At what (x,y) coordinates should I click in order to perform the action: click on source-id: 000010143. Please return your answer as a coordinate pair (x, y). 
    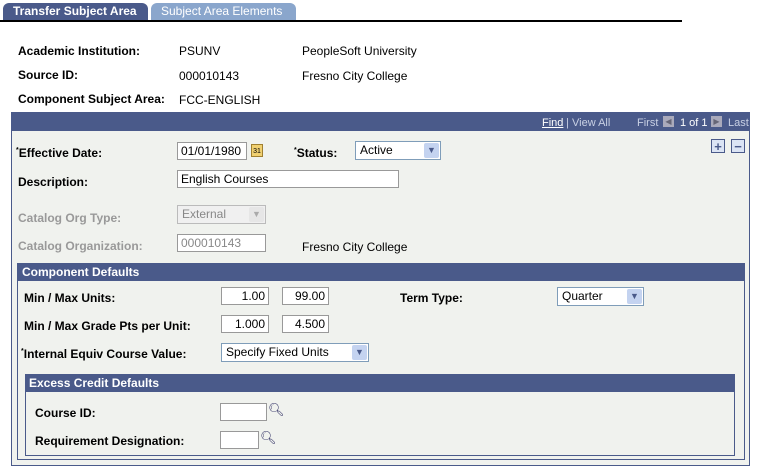
    Looking at the image, I should click on (209, 76).